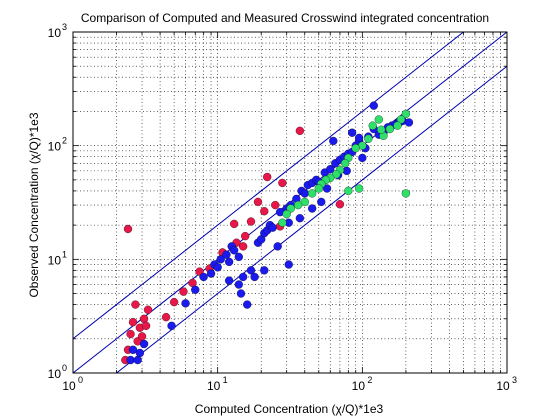 This screenshot has width=560, height=420. I want to click on y-tick-label-exponent: 3, so click(64, 27).